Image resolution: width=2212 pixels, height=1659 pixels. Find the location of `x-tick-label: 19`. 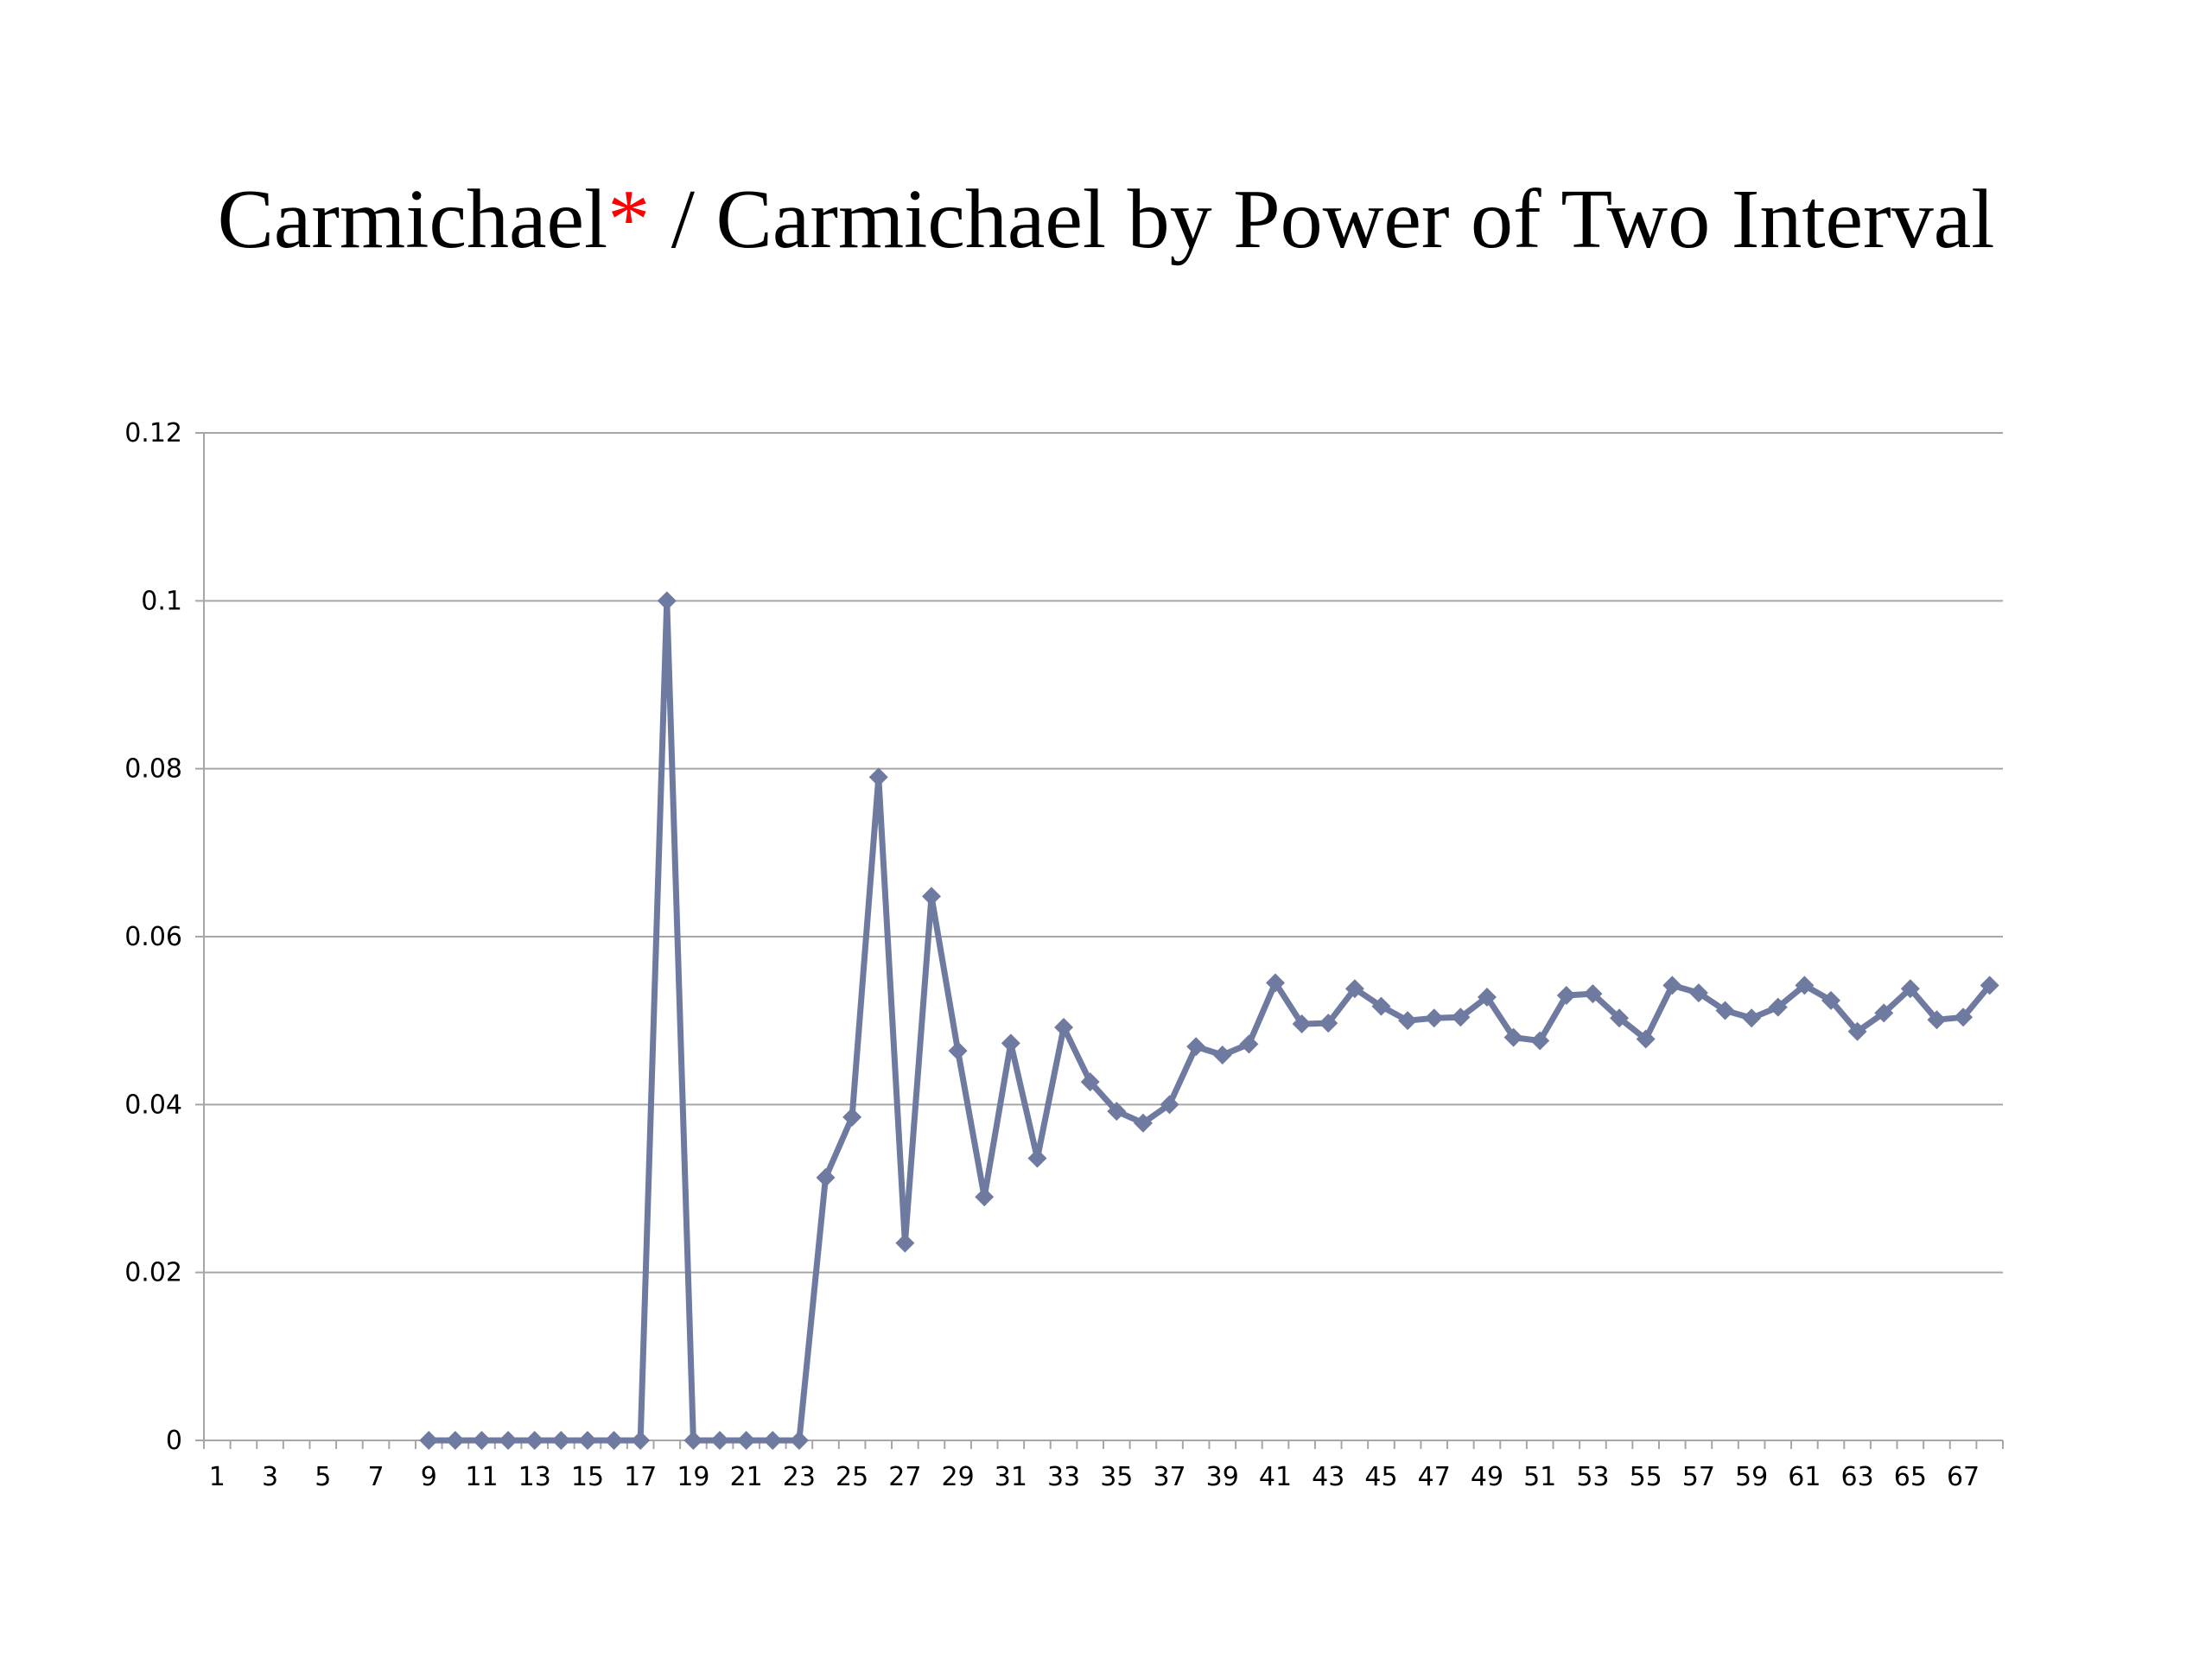

x-tick-label: 19 is located at coordinates (693, 1477).